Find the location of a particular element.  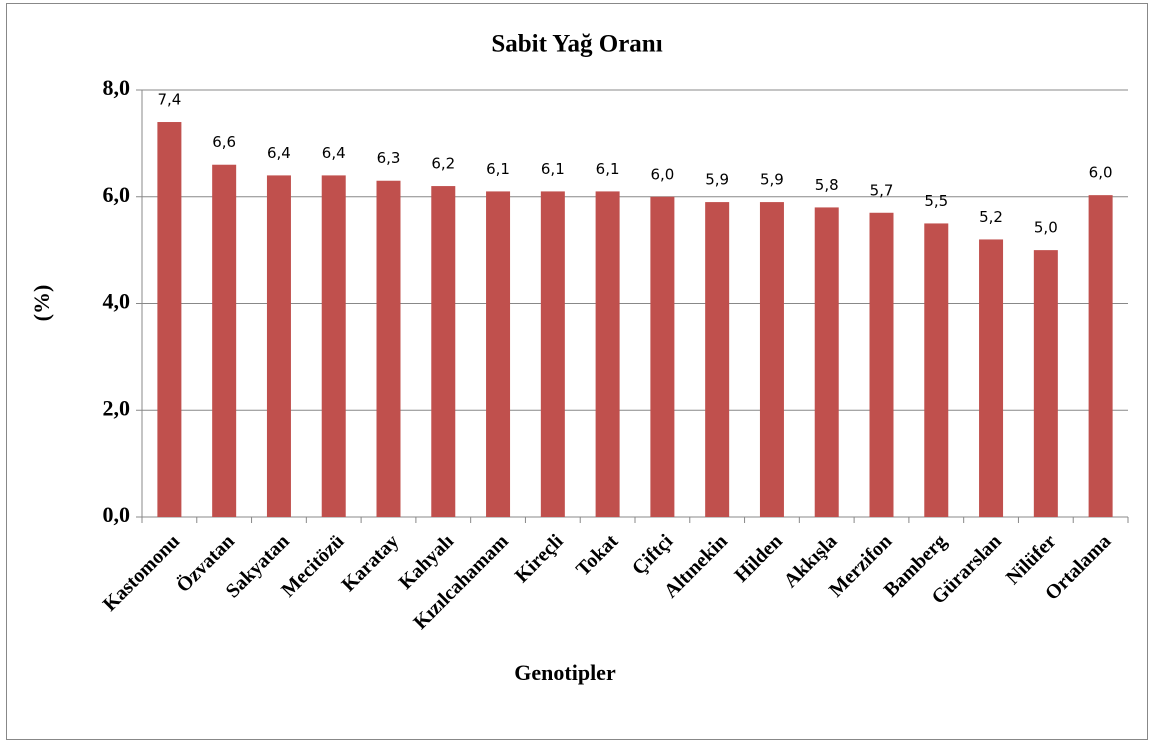

value-label: 5,7 is located at coordinates (882, 190).